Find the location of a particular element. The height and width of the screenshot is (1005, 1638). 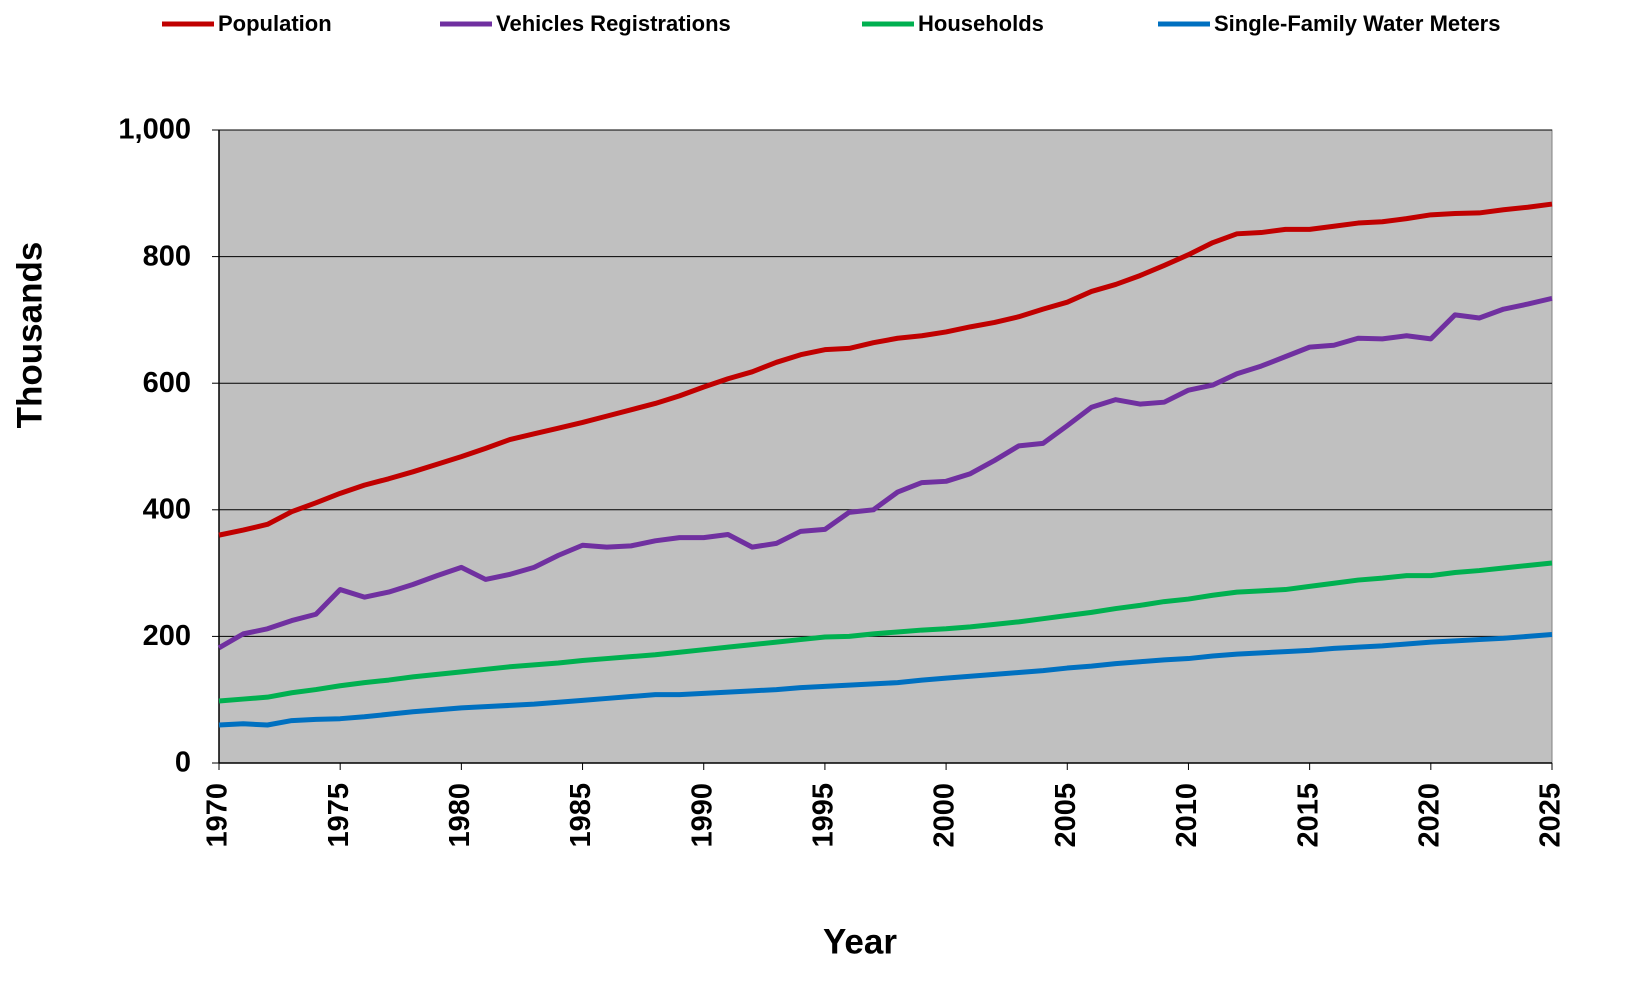

y-tick-label: 800 is located at coordinates (167, 256).